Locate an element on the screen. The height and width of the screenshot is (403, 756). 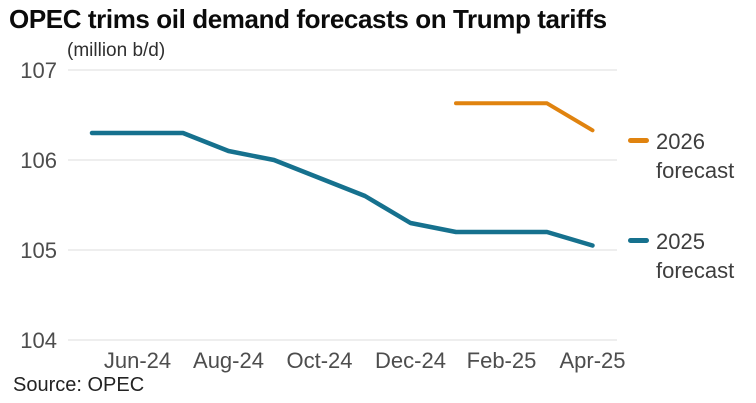
x-tick-label-Feb-25: Feb-25 is located at coordinates (502, 360).